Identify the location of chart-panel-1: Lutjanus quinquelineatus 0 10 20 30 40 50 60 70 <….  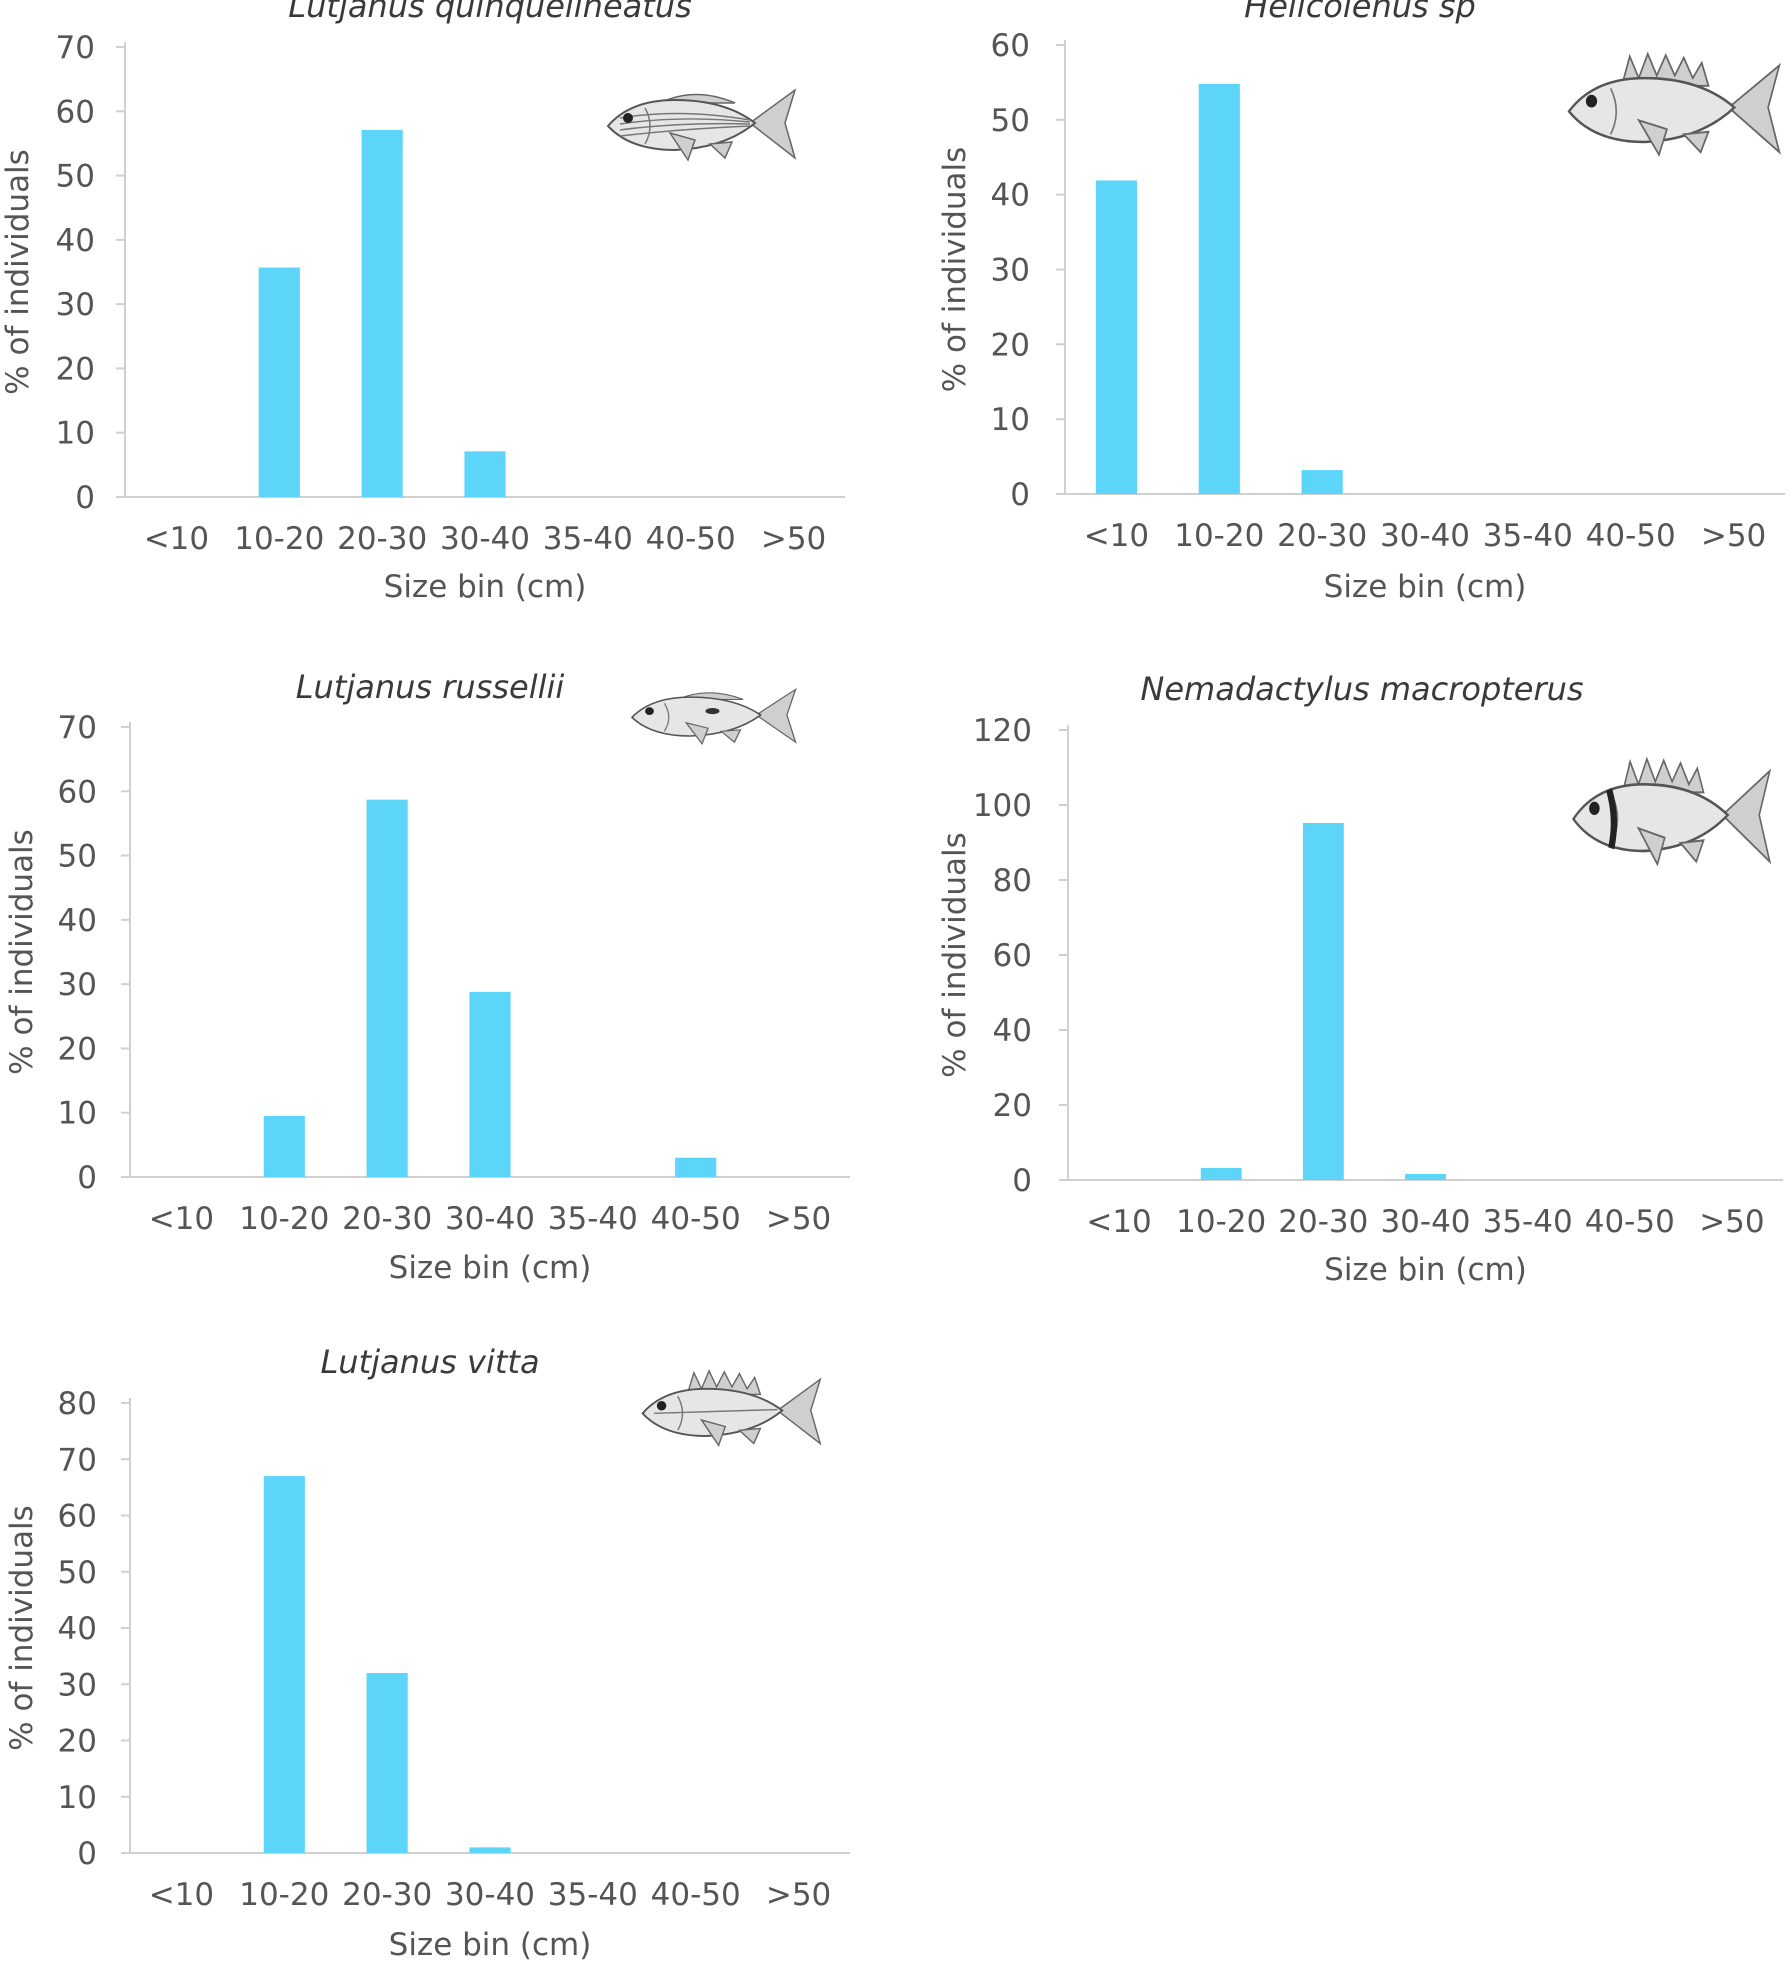
(422, 302).